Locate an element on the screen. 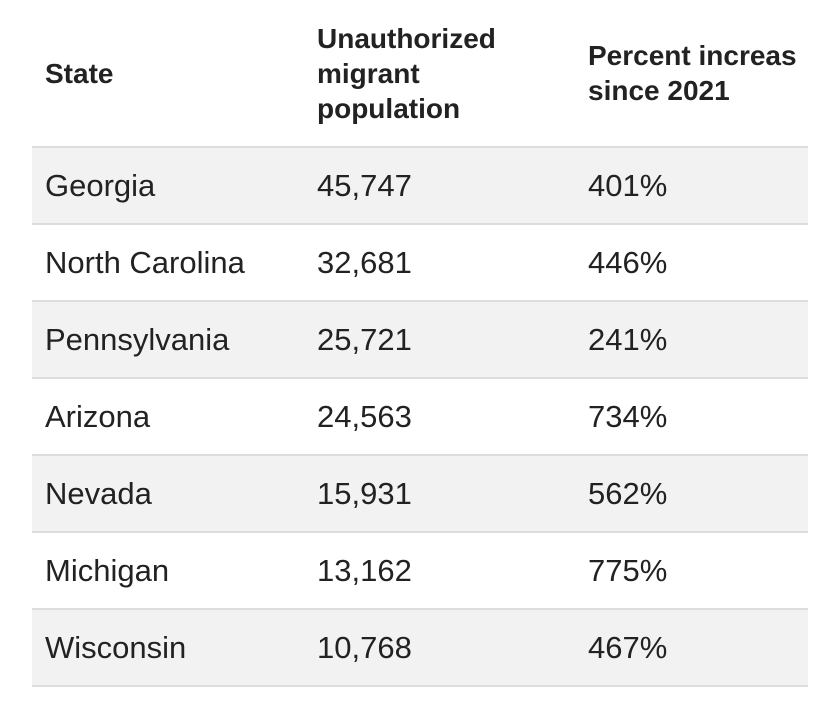  cell-population: 45,747 is located at coordinates (364, 185).